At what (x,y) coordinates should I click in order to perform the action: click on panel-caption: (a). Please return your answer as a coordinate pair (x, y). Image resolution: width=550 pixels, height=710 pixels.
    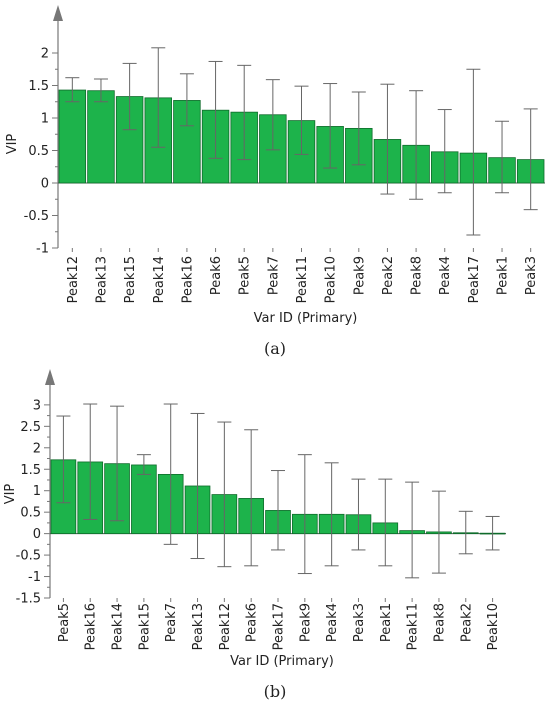
    Looking at the image, I should click on (275, 348).